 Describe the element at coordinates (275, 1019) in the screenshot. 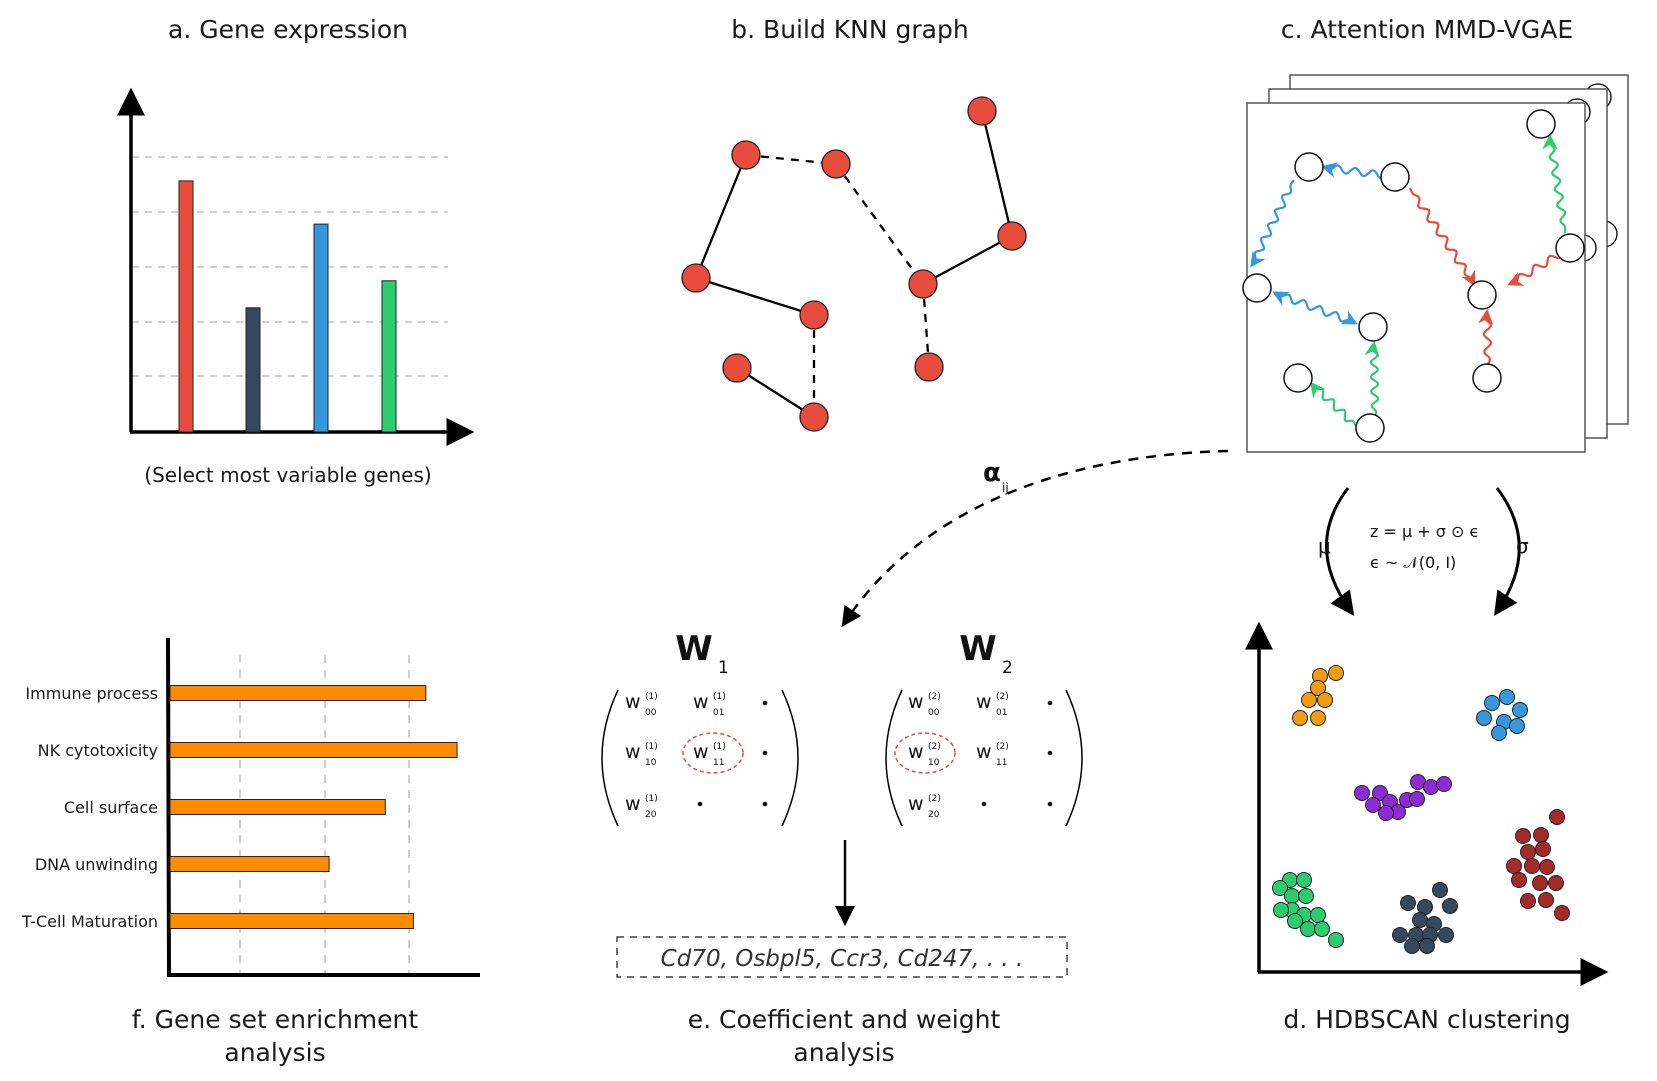

I see `panel-f-title: f. Gene set enrichment` at that location.